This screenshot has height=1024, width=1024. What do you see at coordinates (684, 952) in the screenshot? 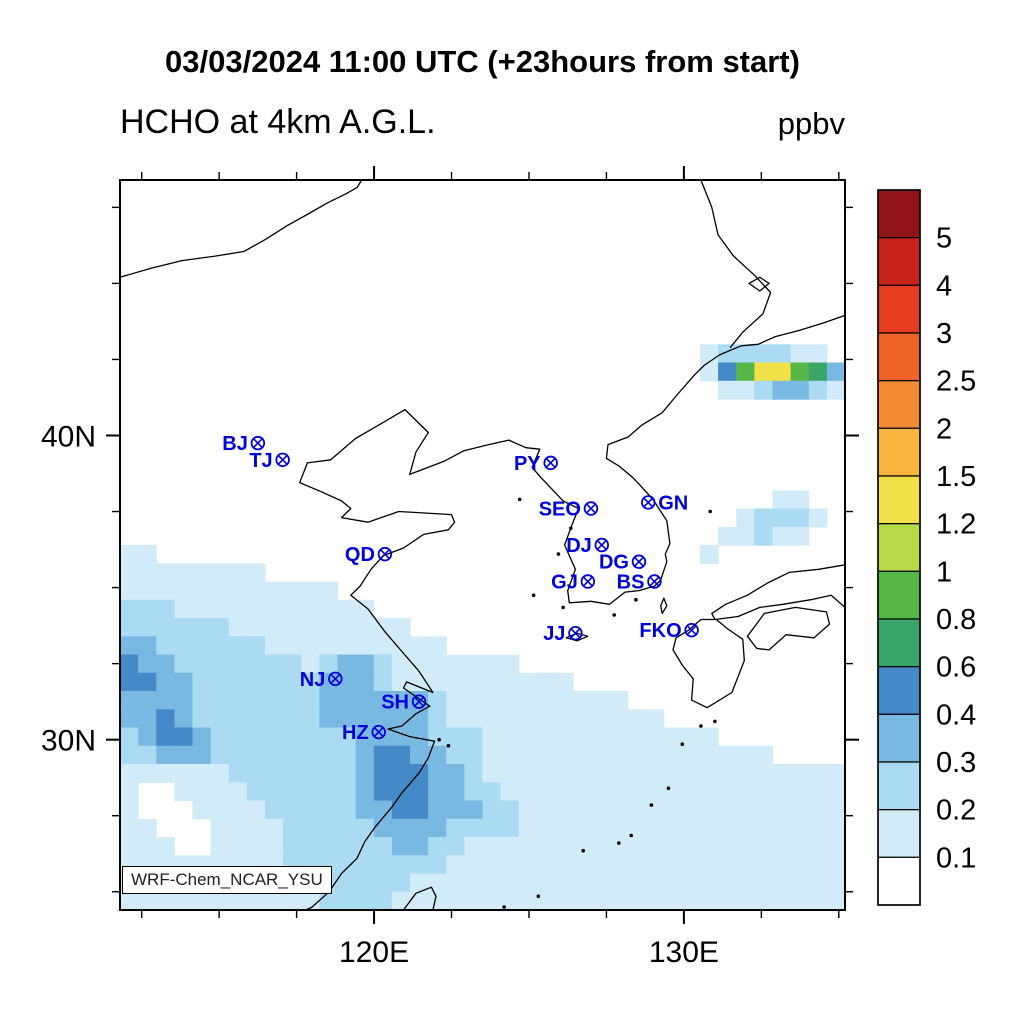
I see `x-tick-label: 130E` at bounding box center [684, 952].